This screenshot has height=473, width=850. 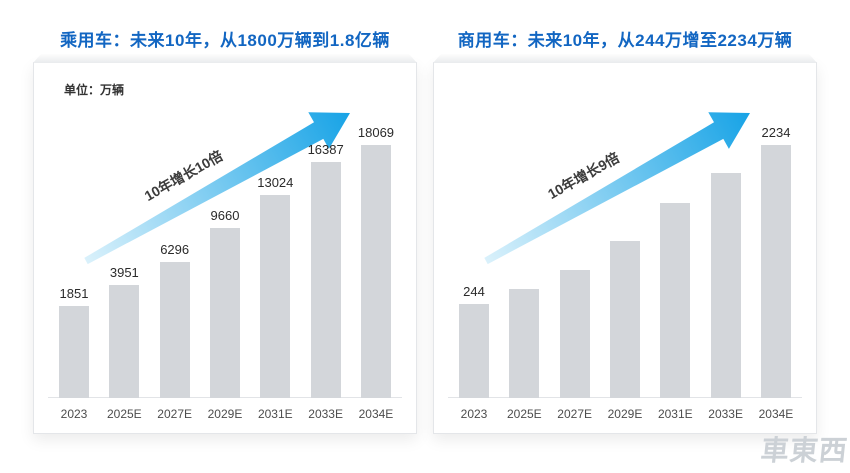 I want to click on bar-column: 244 2023, so click(x=474, y=352).